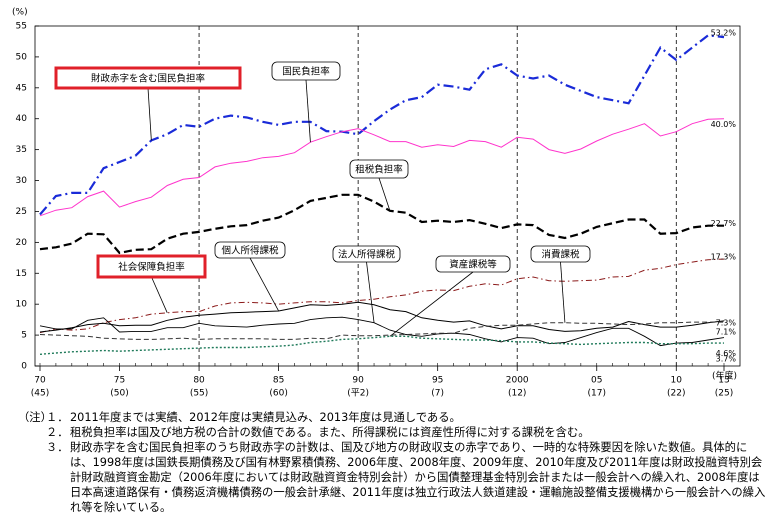 The width and height of the screenshot is (774, 523). Describe the element at coordinates (21, 27) in the screenshot. I see `y-tick-label: 55` at that location.